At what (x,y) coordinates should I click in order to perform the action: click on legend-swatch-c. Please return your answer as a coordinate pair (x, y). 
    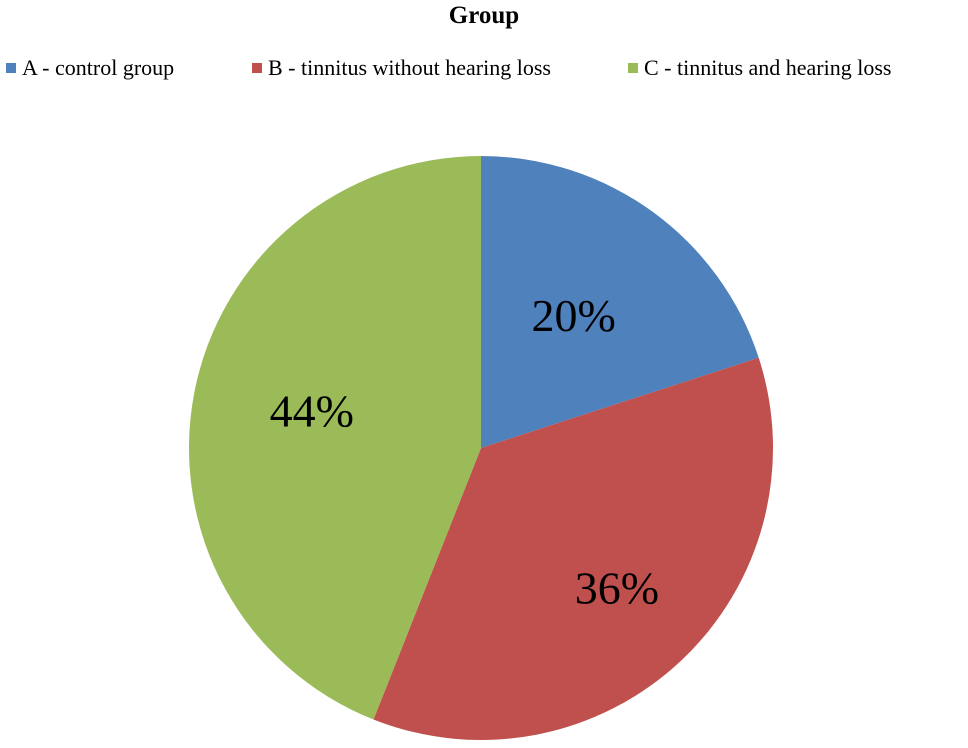
    Looking at the image, I should click on (633, 68).